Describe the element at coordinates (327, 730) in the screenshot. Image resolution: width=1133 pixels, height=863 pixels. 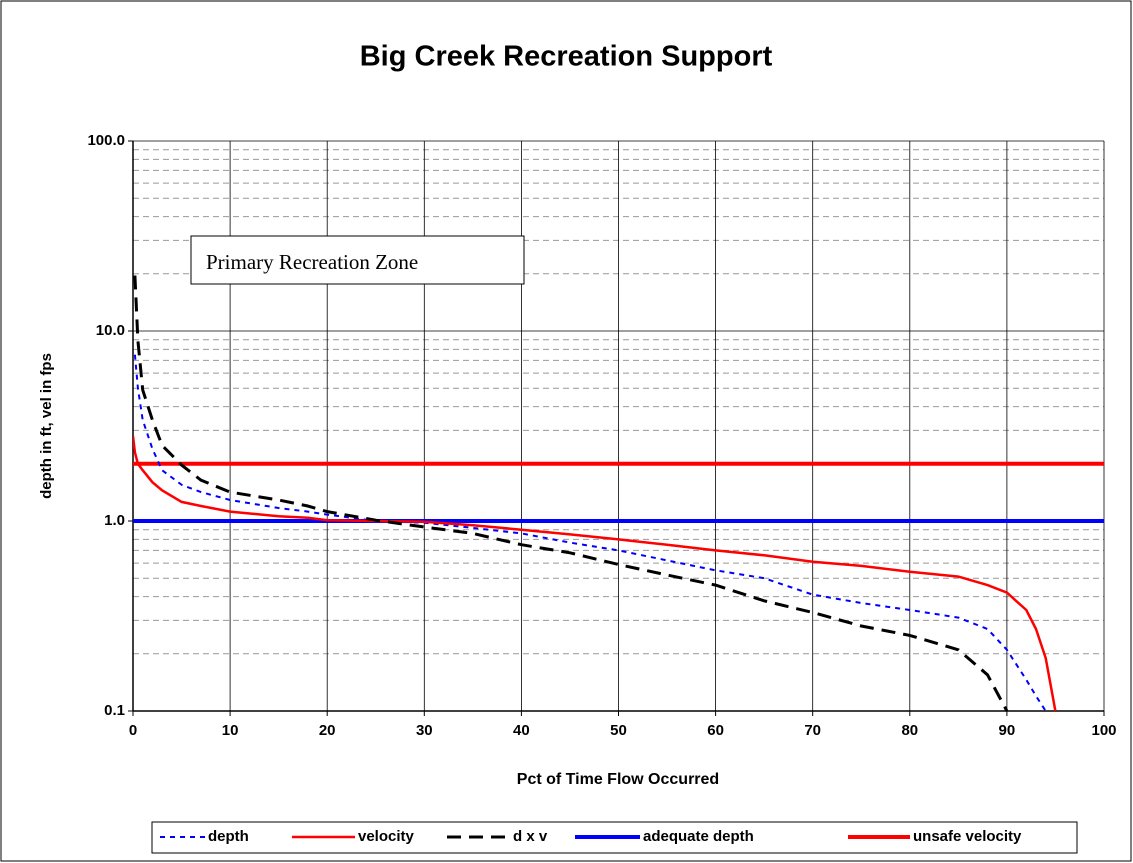
I see `x-tick-label: 20` at that location.